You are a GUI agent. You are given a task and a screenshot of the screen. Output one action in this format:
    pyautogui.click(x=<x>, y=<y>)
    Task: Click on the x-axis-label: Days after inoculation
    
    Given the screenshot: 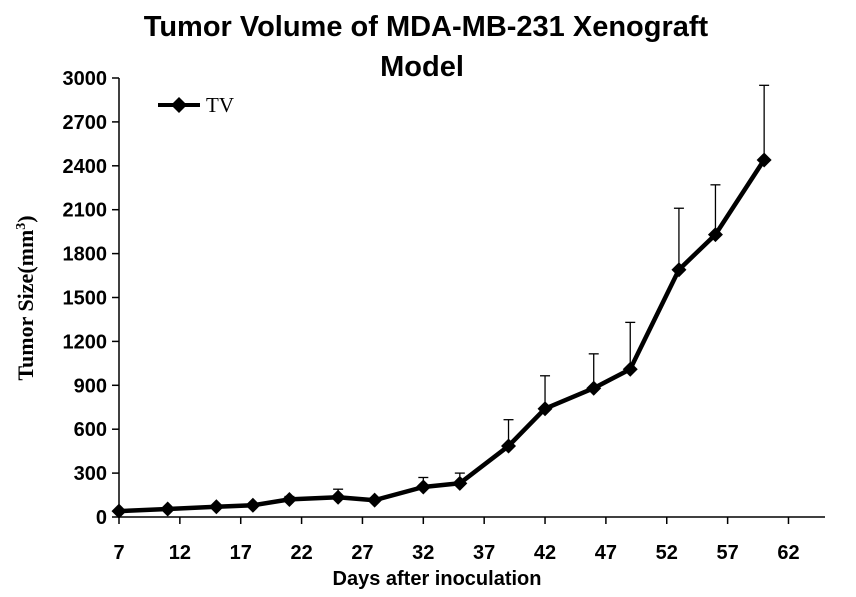 What is the action you would take?
    pyautogui.click(x=437, y=579)
    